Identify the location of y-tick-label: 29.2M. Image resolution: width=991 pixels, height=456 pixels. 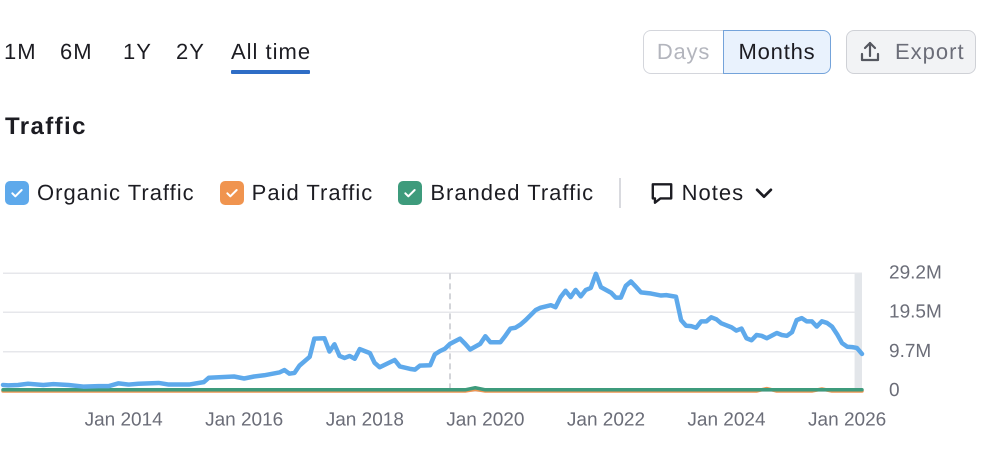
(915, 273).